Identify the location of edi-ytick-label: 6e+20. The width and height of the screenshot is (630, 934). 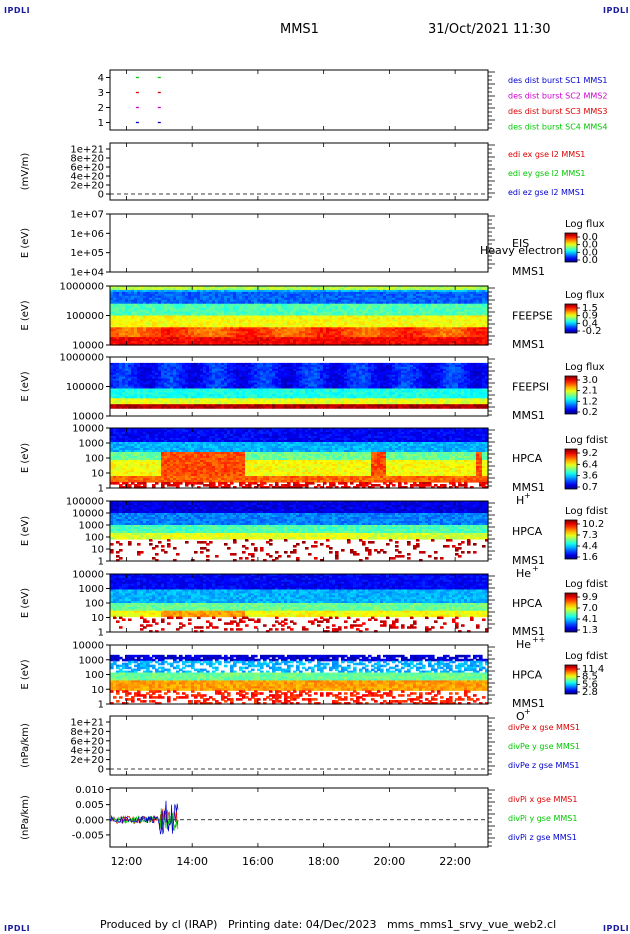
(87, 168).